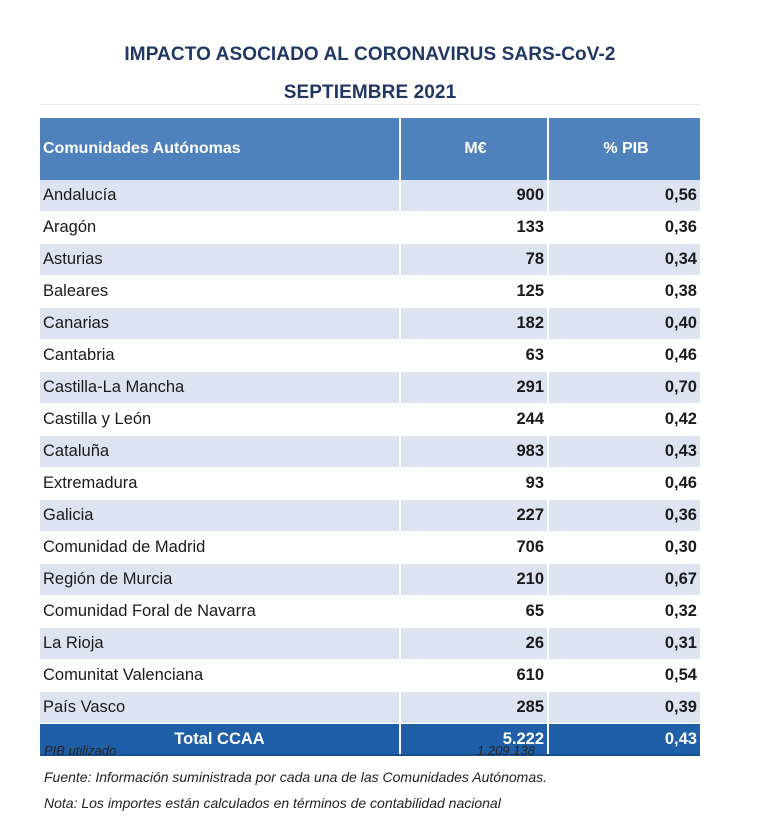  What do you see at coordinates (220, 291) in the screenshot?
I see `region-name: Baleares` at bounding box center [220, 291].